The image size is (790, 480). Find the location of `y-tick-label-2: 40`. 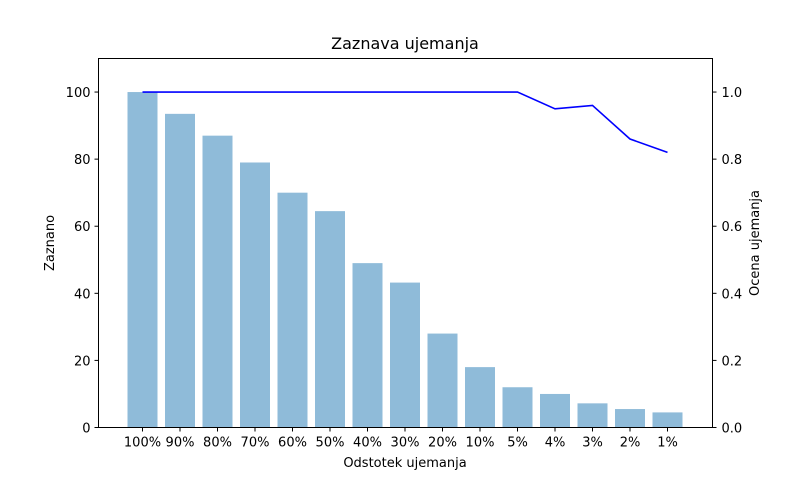

y-tick-label-2: 40 is located at coordinates (82, 294).